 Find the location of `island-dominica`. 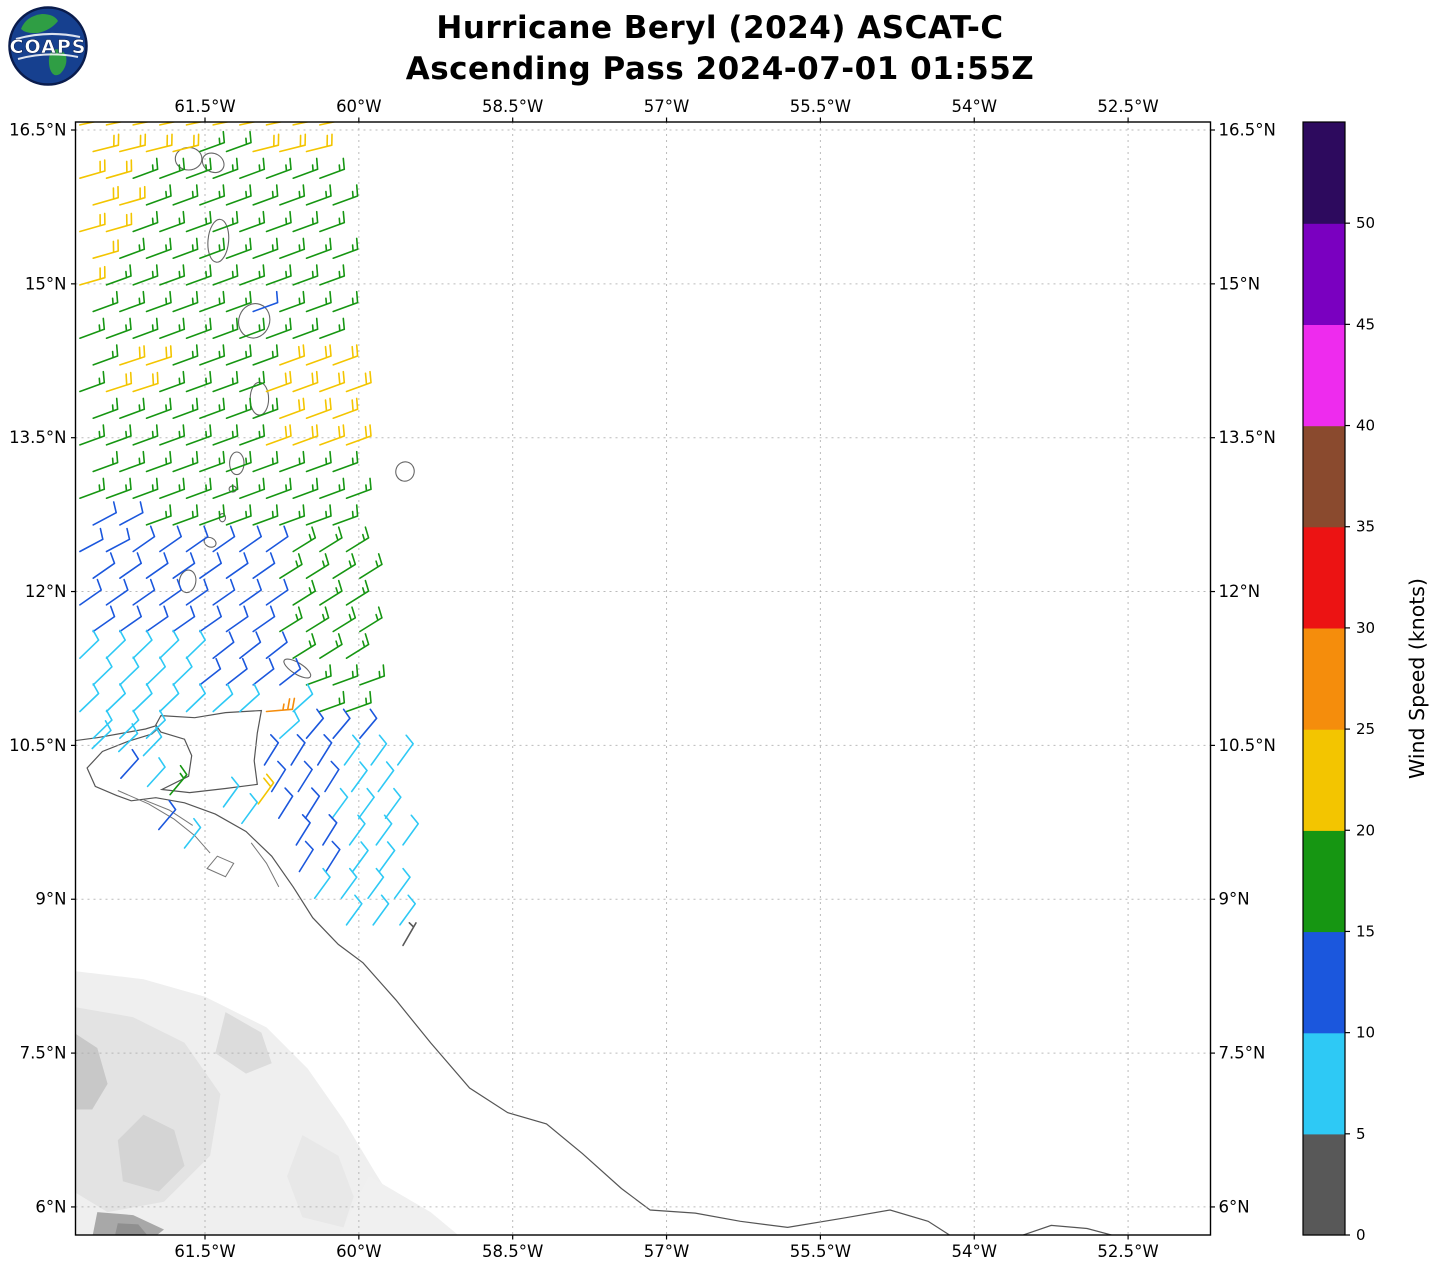

island-dominica is located at coordinates (218, 240).